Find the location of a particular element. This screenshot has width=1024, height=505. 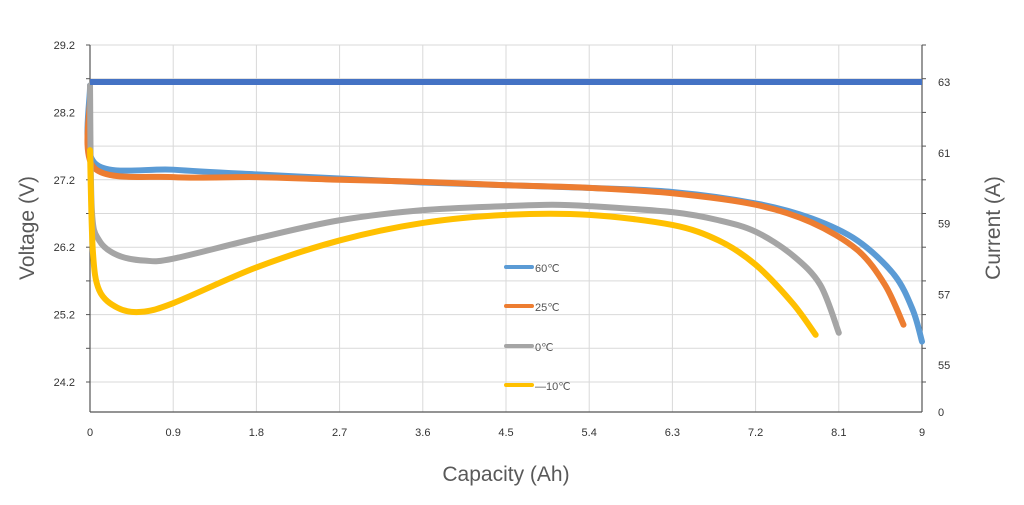

y2-tick-label: 0 is located at coordinates (941, 413).